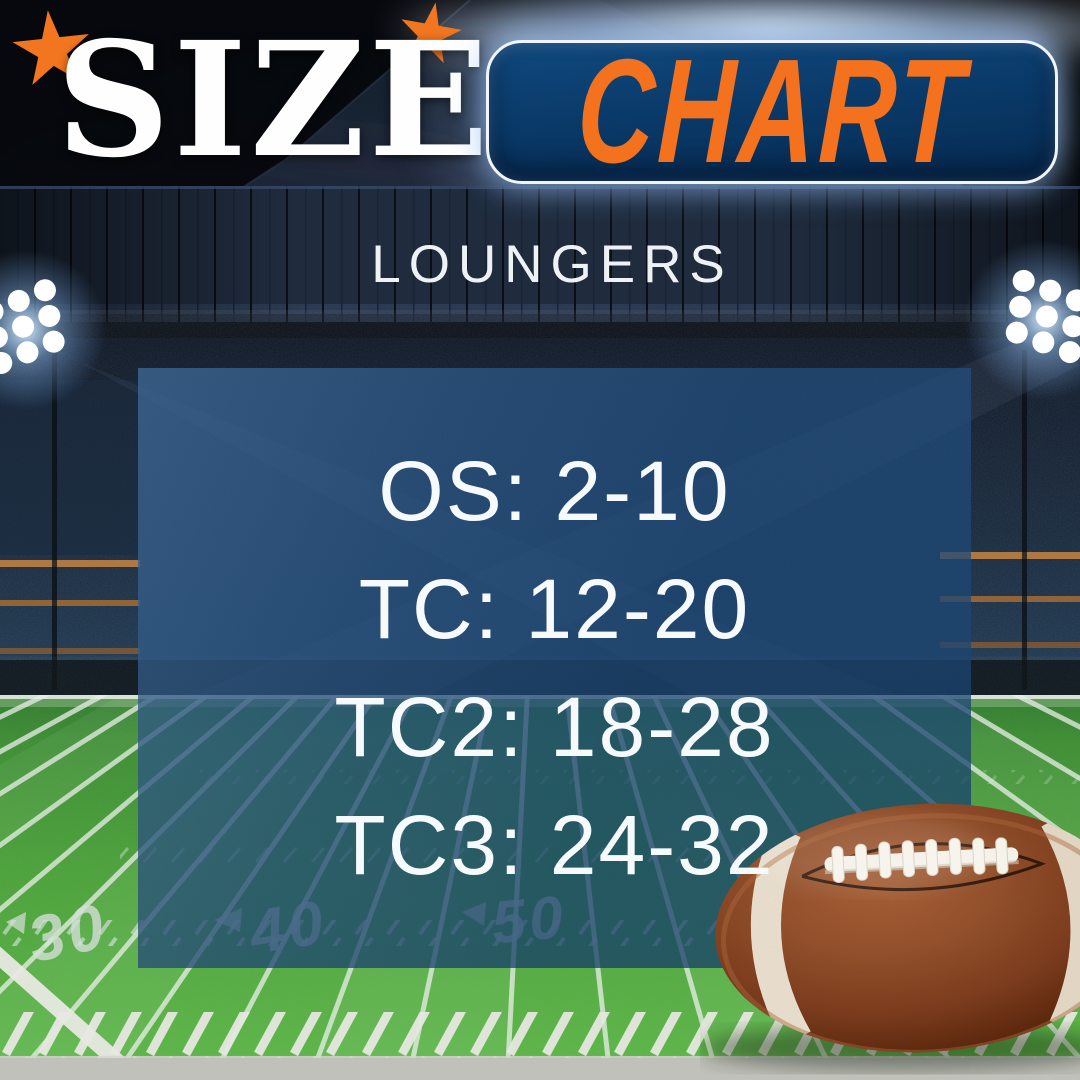 This screenshot has height=1080, width=1080. I want to click on size-row: TC3: 24-32, so click(554, 845).